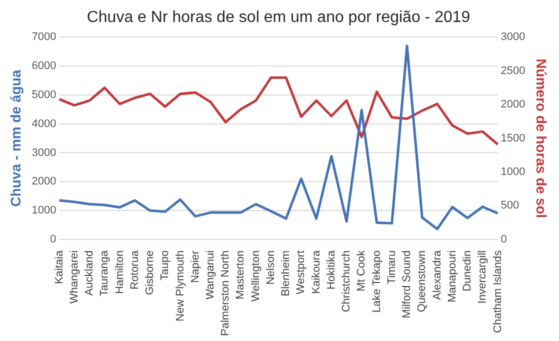  Describe the element at coordinates (44, 66) in the screenshot. I see `y-tick-label: 6000` at that location.